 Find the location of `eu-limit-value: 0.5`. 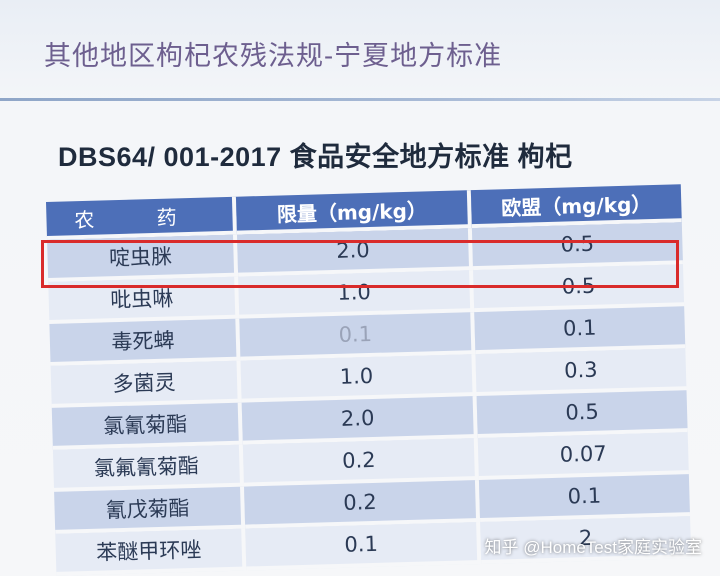

eu-limit-value: 0.5 is located at coordinates (582, 414).